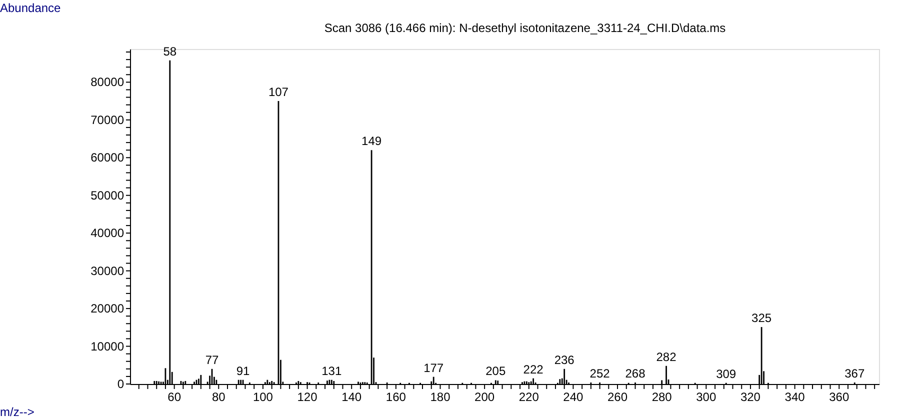 The width and height of the screenshot is (900, 420). I want to click on annotation: 107, so click(278, 92).